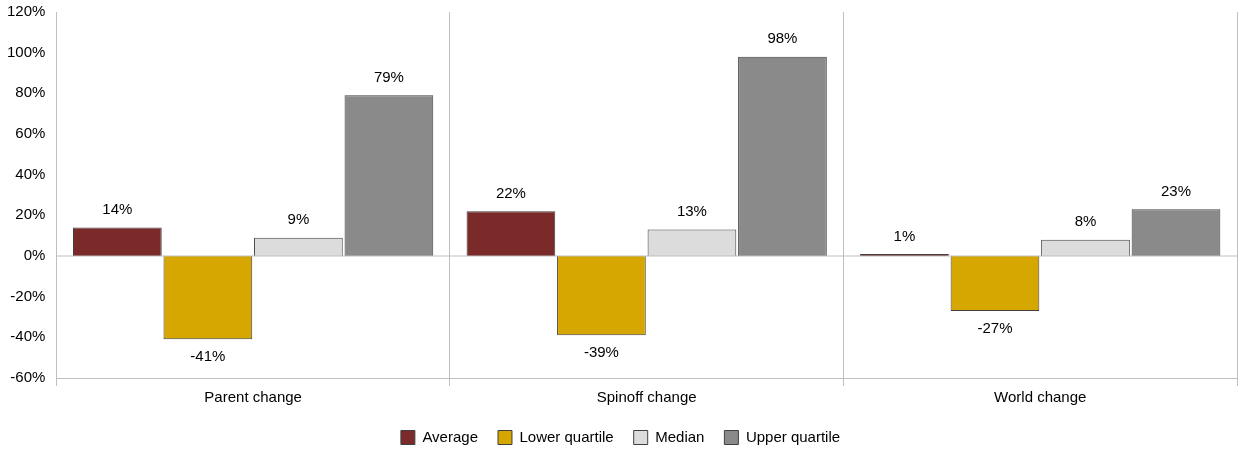 The image size is (1243, 455). What do you see at coordinates (26, 11) in the screenshot?
I see `y-tick-label: 120%` at bounding box center [26, 11].